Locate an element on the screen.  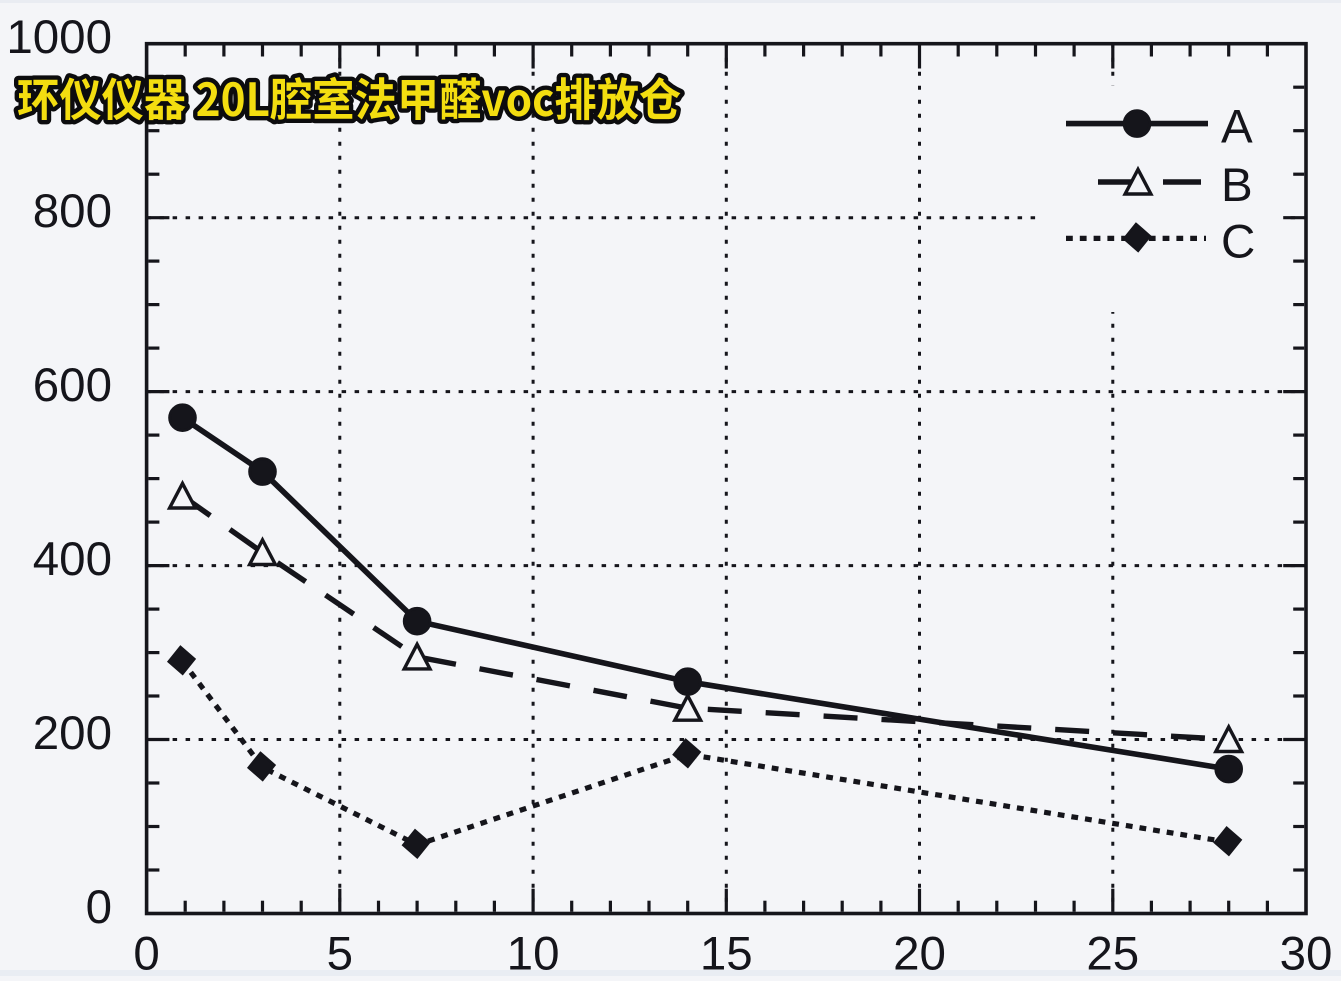
svg-text: 10 is located at coordinates (533, 952).